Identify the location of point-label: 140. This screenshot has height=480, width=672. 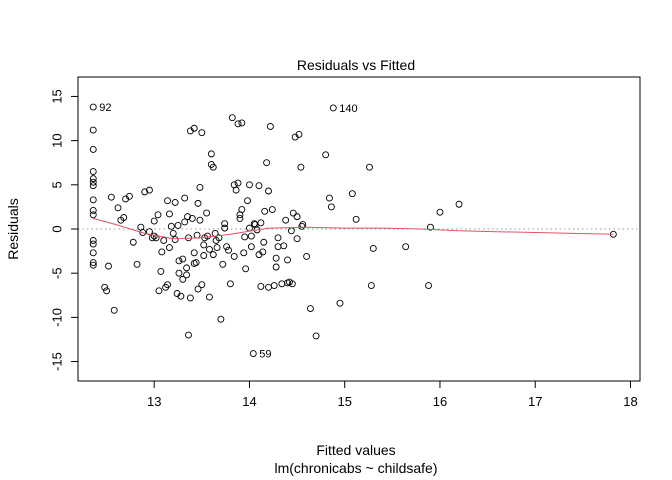
(348, 109).